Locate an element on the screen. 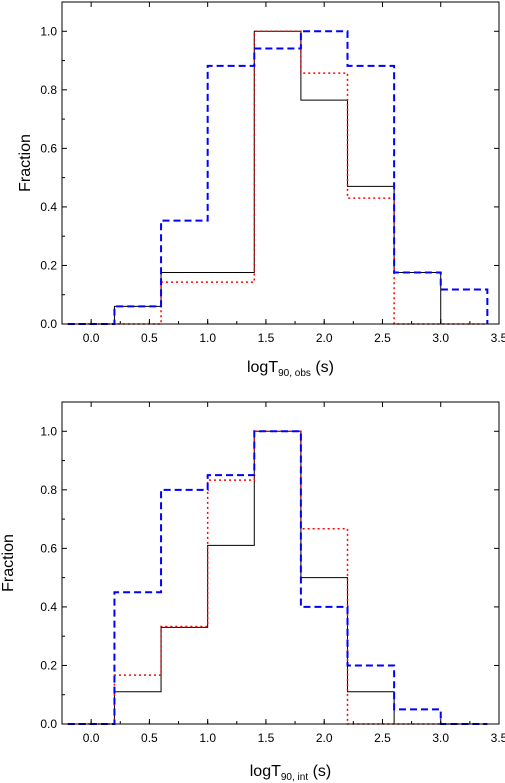 Image resolution: width=505 pixels, height=783 pixels. x-axis-title: logT90, obs (s) is located at coordinates (290, 369).